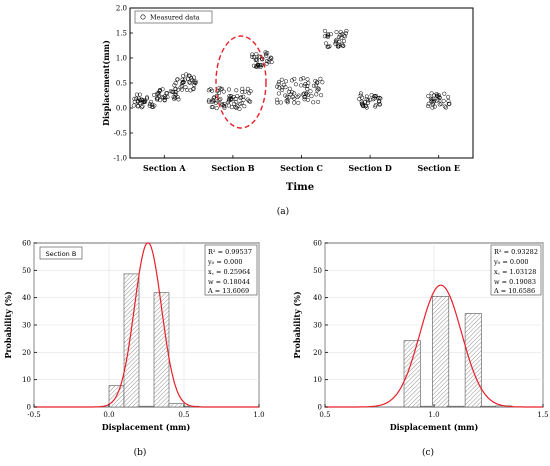  What do you see at coordinates (164, 168) in the screenshot?
I see `x-tick-label: Section A` at bounding box center [164, 168].